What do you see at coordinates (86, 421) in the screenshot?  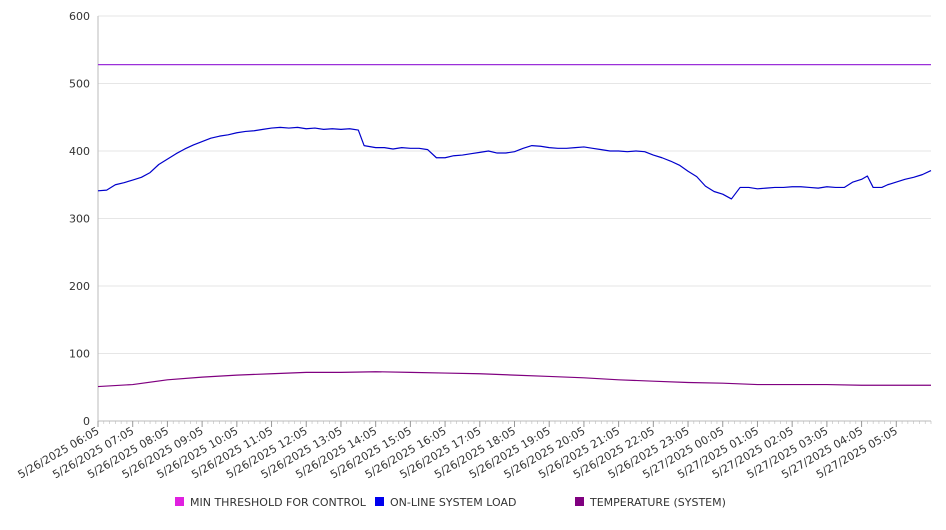 I see `y-tick-label: 0` at bounding box center [86, 421].